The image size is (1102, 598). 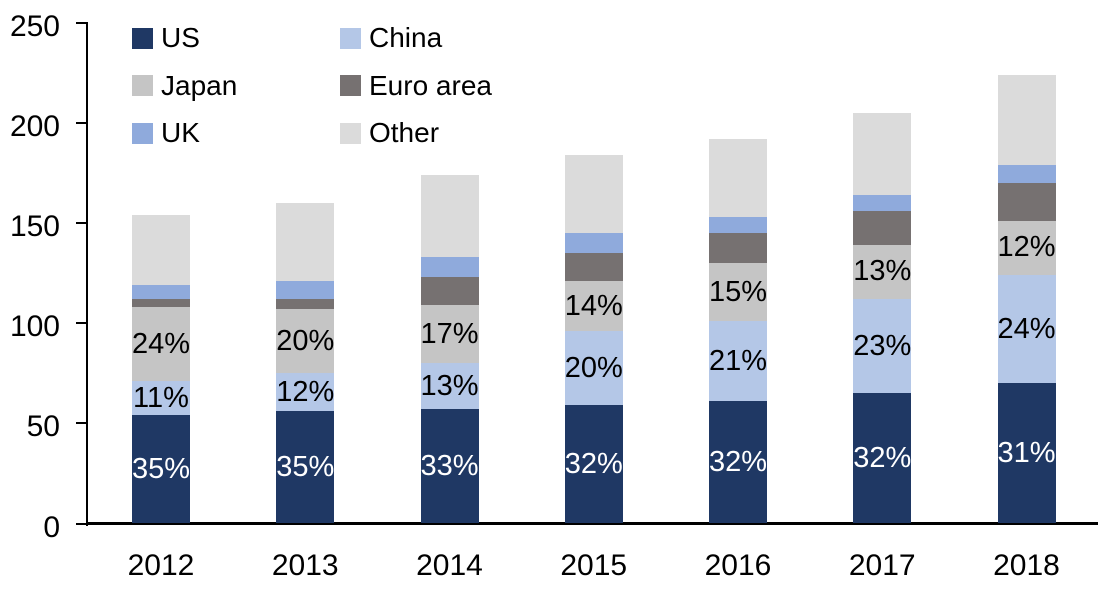 I want to click on bar-segment-china: 12%, so click(x=305, y=392).